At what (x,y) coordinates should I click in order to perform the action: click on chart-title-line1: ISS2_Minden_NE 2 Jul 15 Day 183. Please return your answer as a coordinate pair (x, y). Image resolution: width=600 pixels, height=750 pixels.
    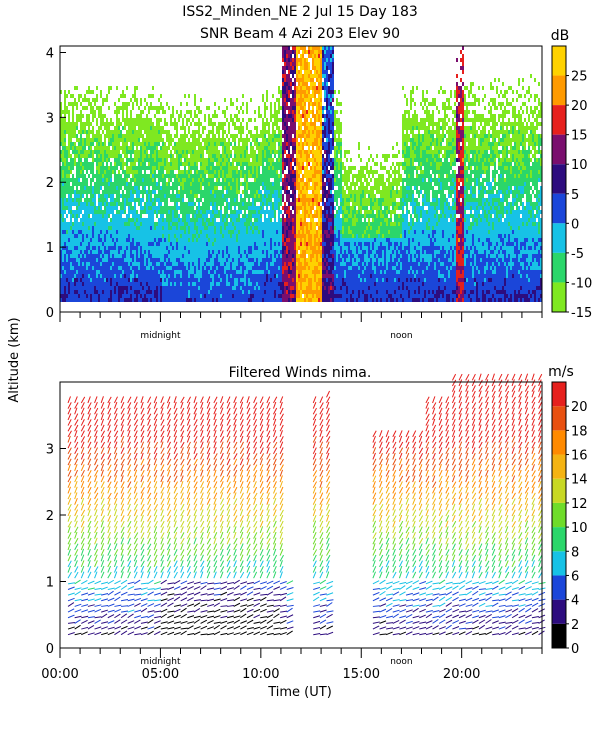
    Looking at the image, I should click on (300, 12).